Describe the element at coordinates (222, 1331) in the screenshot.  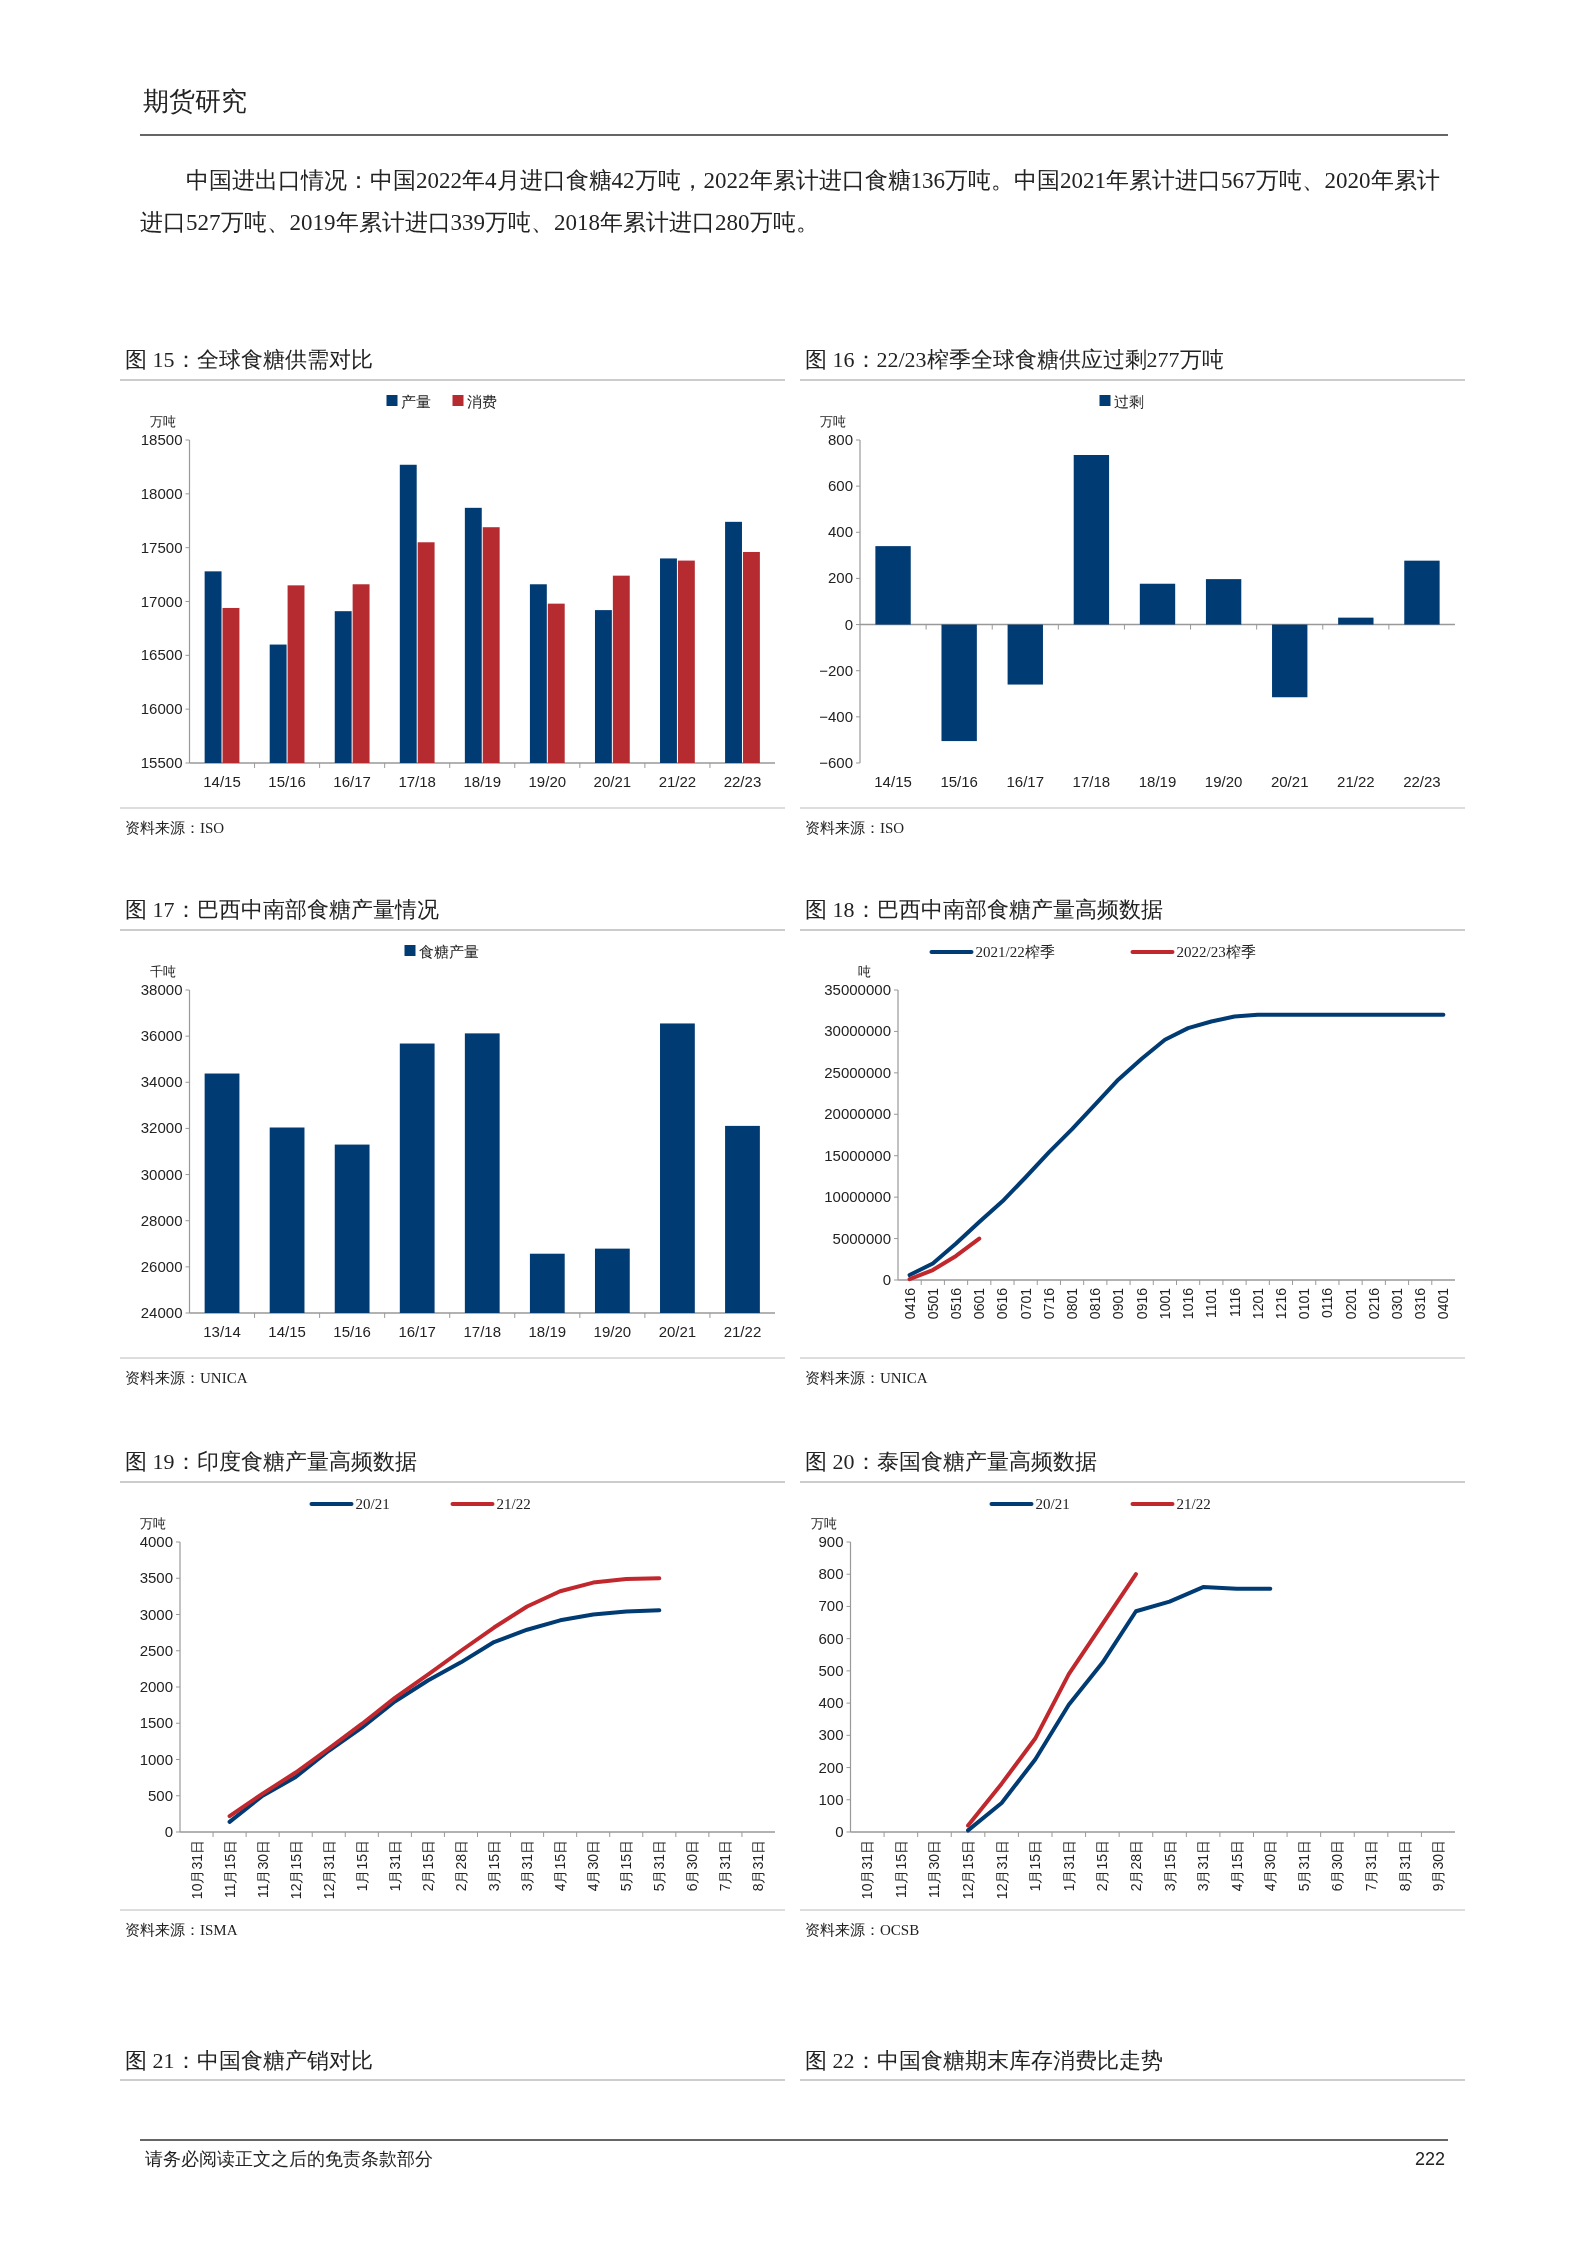
I see `x-tick-label: 13/14` at that location.